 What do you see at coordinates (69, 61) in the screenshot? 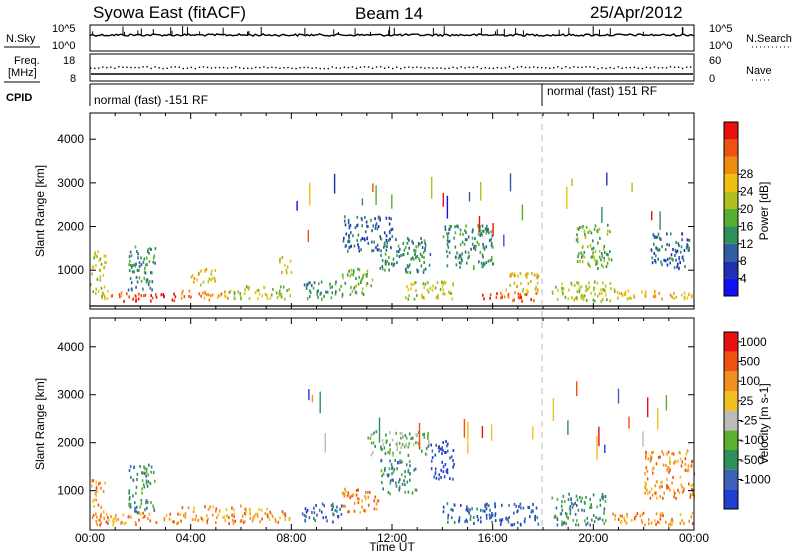
I see `freq-left-tick-top: 18` at bounding box center [69, 61].